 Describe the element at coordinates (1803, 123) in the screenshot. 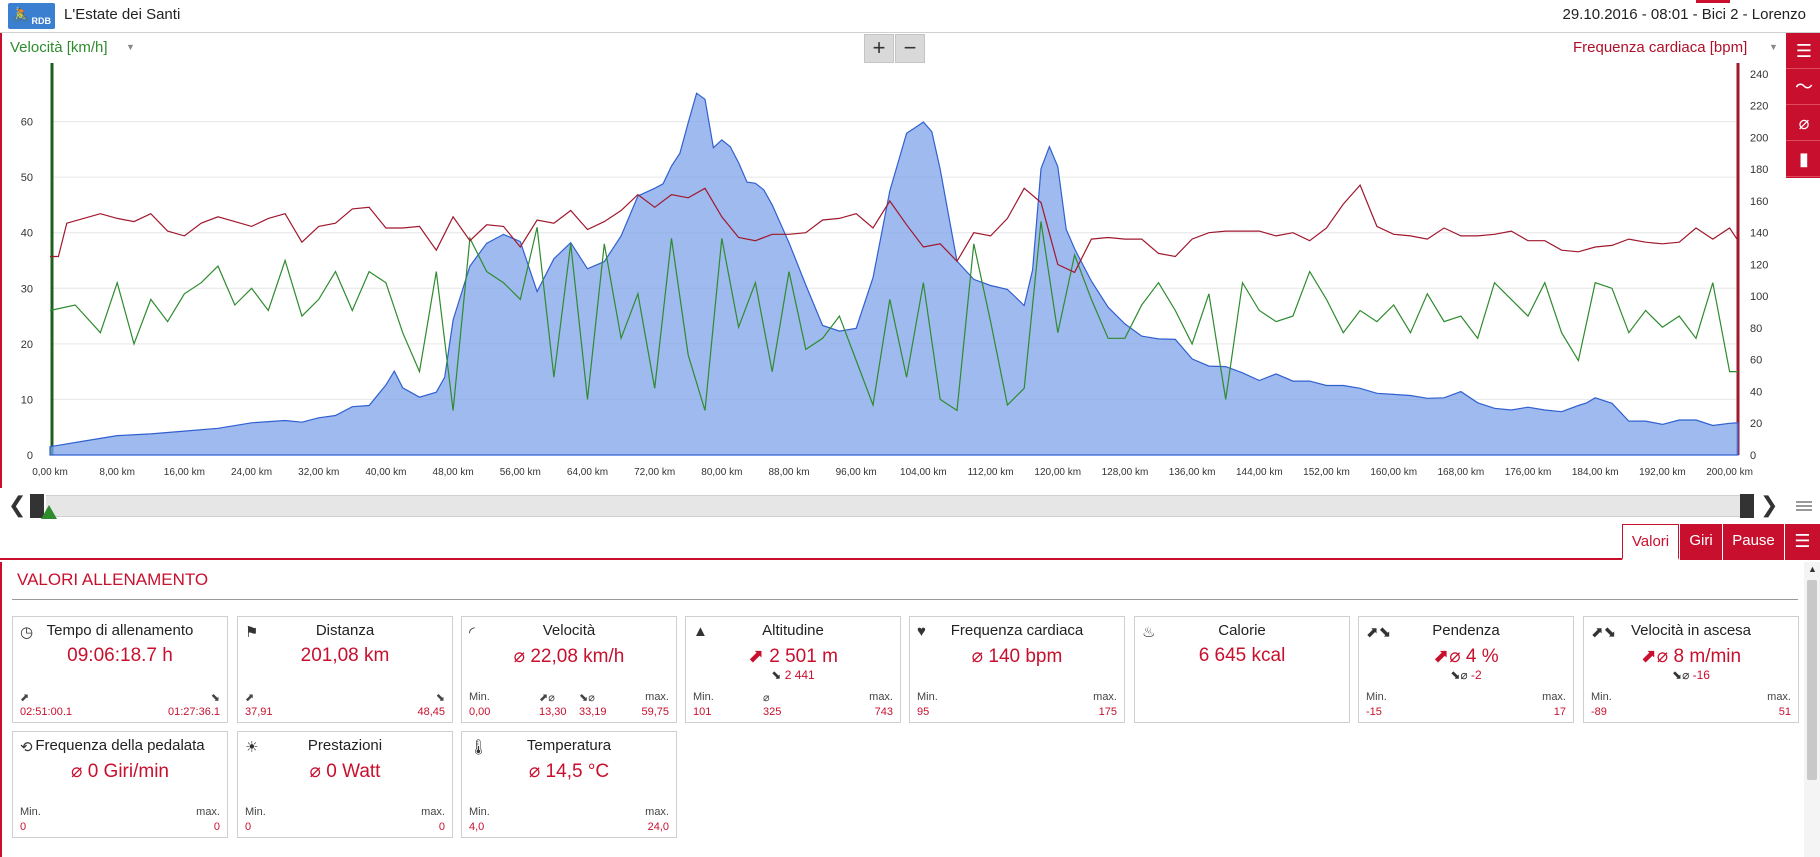

I see `average-icon: ⌀` at that location.